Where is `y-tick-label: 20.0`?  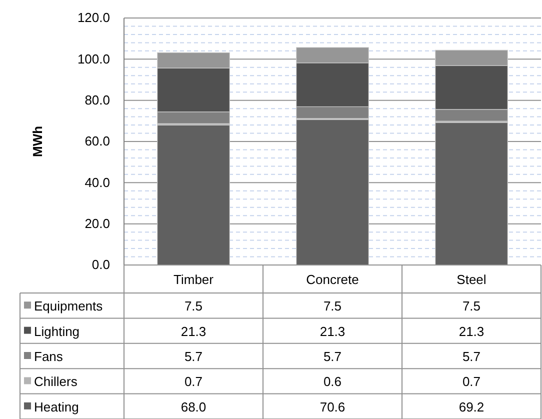
y-tick-label: 20.0 is located at coordinates (97, 223).